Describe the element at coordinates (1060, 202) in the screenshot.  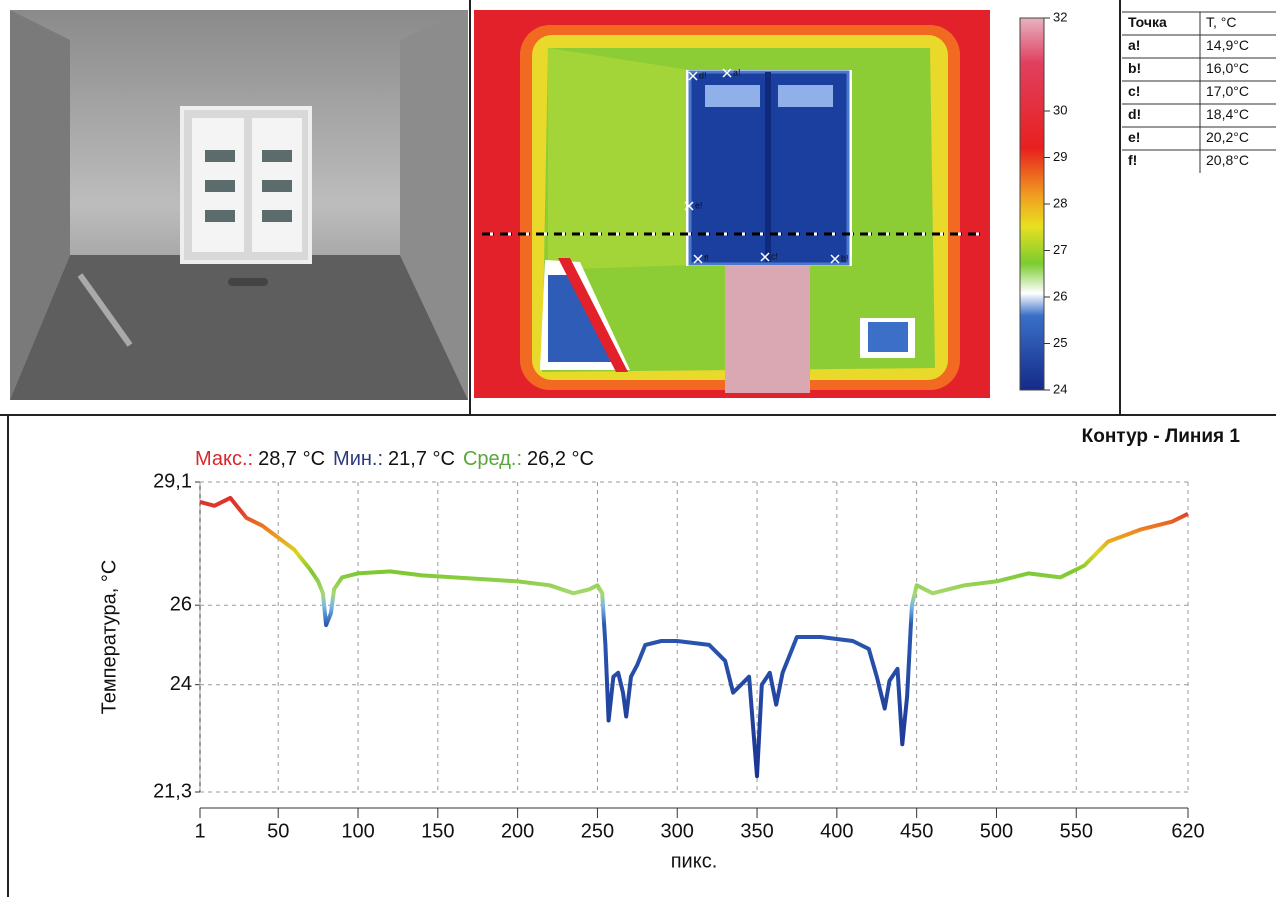
I see `colorbar-tick-label: 28` at that location.